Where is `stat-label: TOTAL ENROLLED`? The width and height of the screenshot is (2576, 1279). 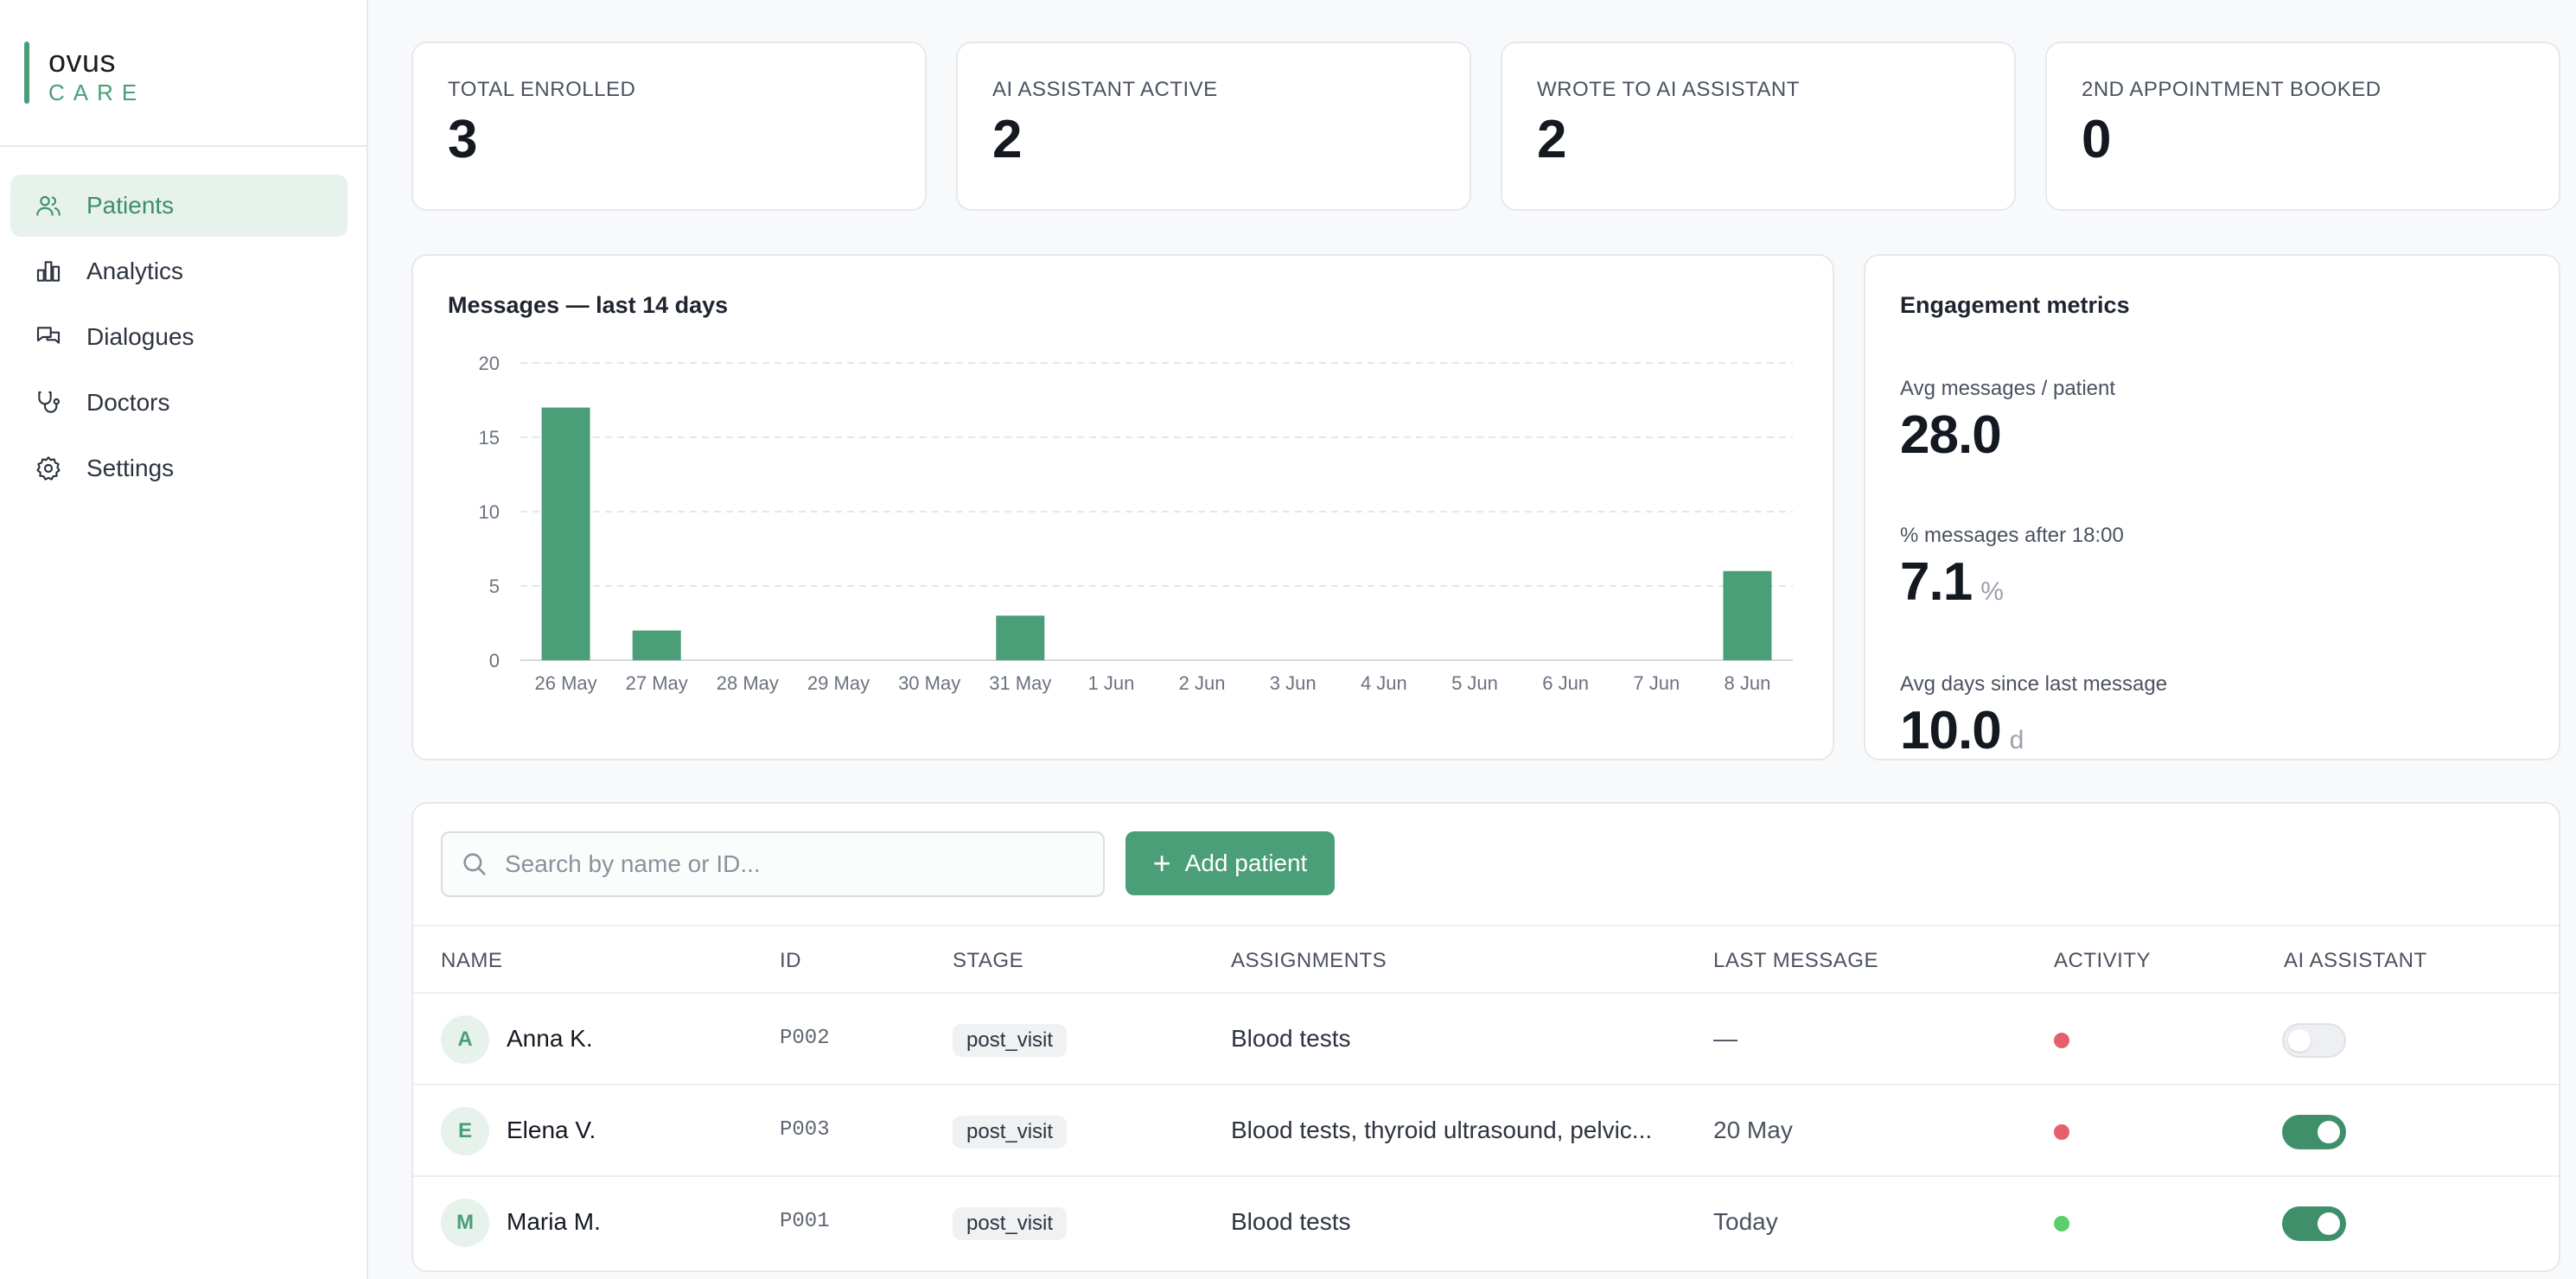
stat-label: TOTAL ENROLLED is located at coordinates (542, 89).